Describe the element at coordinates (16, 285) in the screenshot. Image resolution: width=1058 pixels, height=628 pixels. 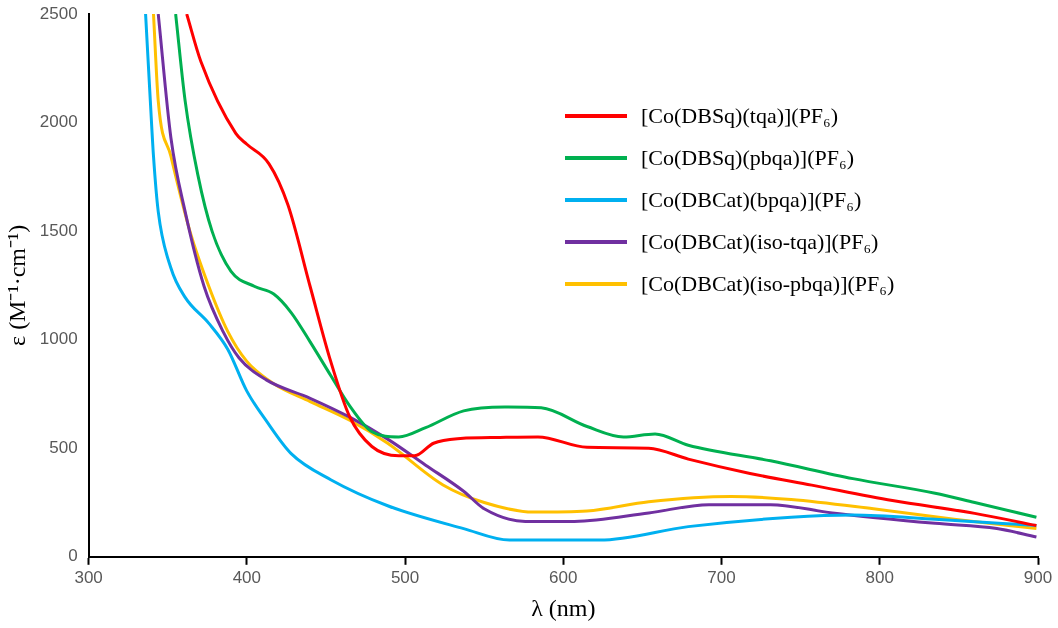
I see `y-axis-title: ε (M⁻¹·cm⁻¹)` at that location.